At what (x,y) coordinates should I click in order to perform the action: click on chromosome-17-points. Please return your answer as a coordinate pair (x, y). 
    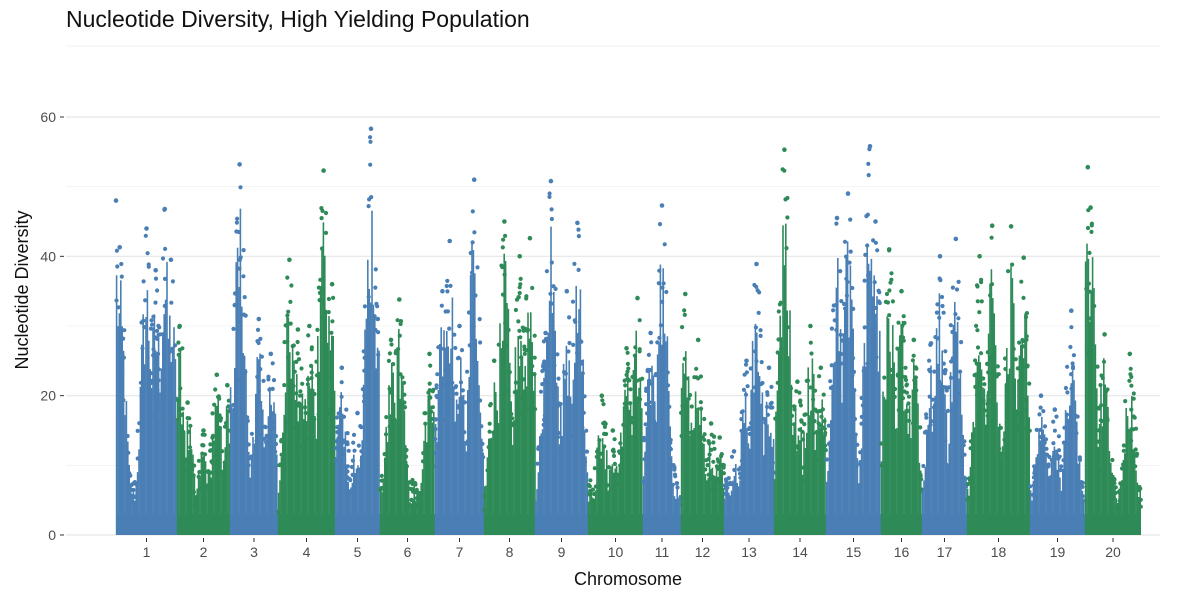
    Looking at the image, I should click on (945, 385).